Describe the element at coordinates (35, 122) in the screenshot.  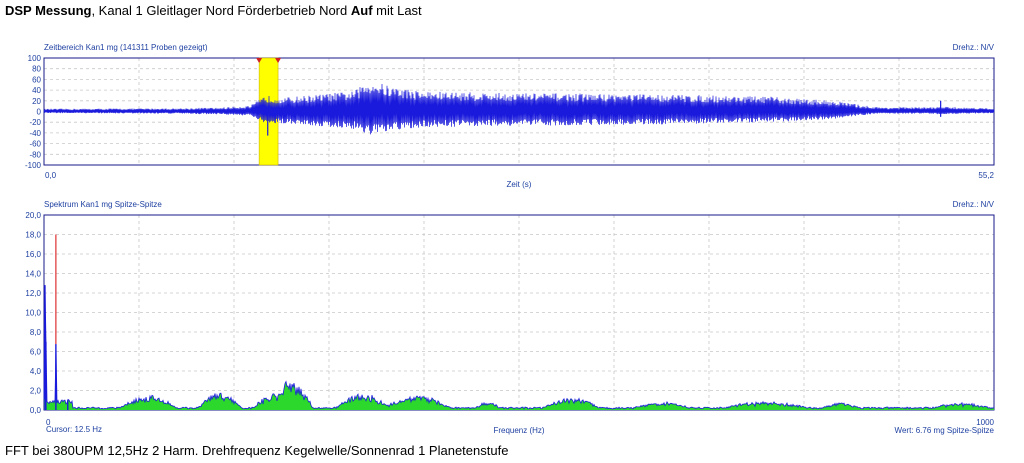
I see `time-y-tick-label: -20` at that location.